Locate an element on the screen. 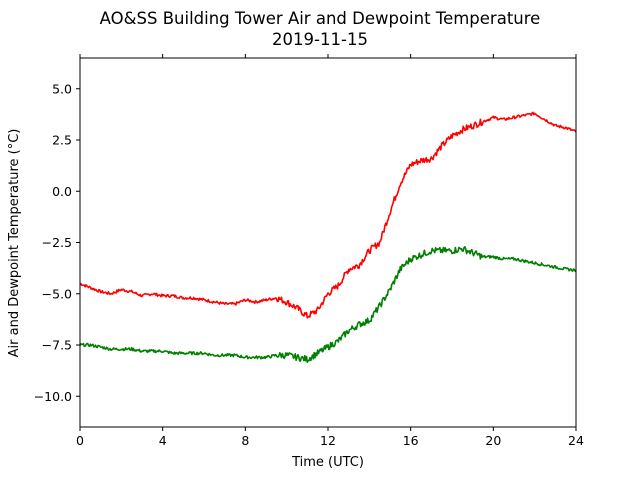  x-tick-label: 20 is located at coordinates (493, 440).